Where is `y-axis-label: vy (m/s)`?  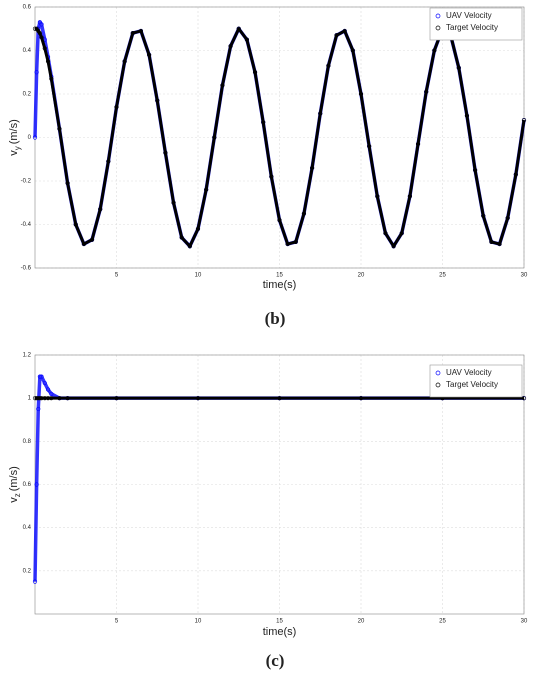
y-axis-label: vy (m/s) is located at coordinates (15, 137).